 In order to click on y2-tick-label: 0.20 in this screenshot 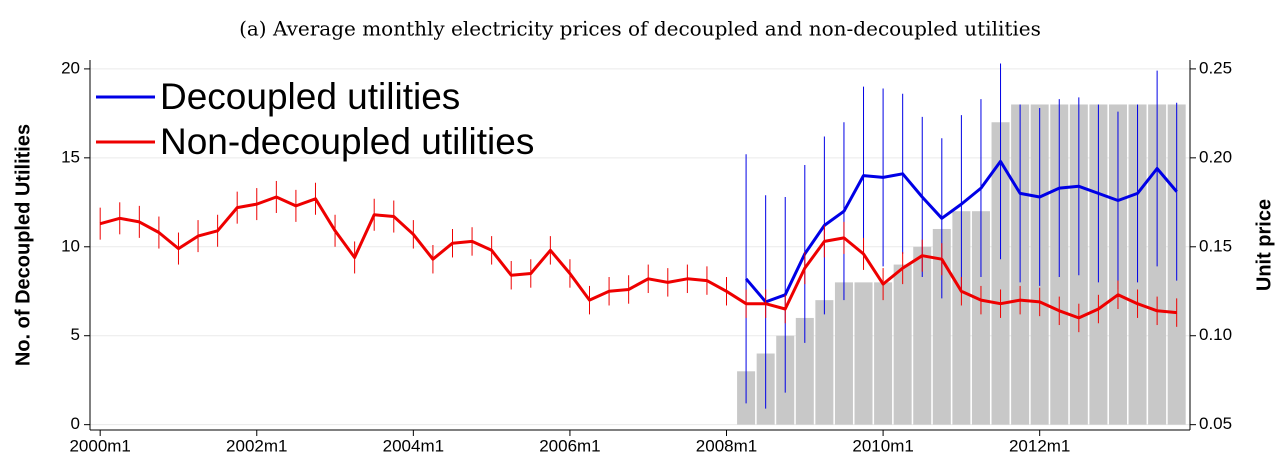, I will do `click(1215, 156)`.